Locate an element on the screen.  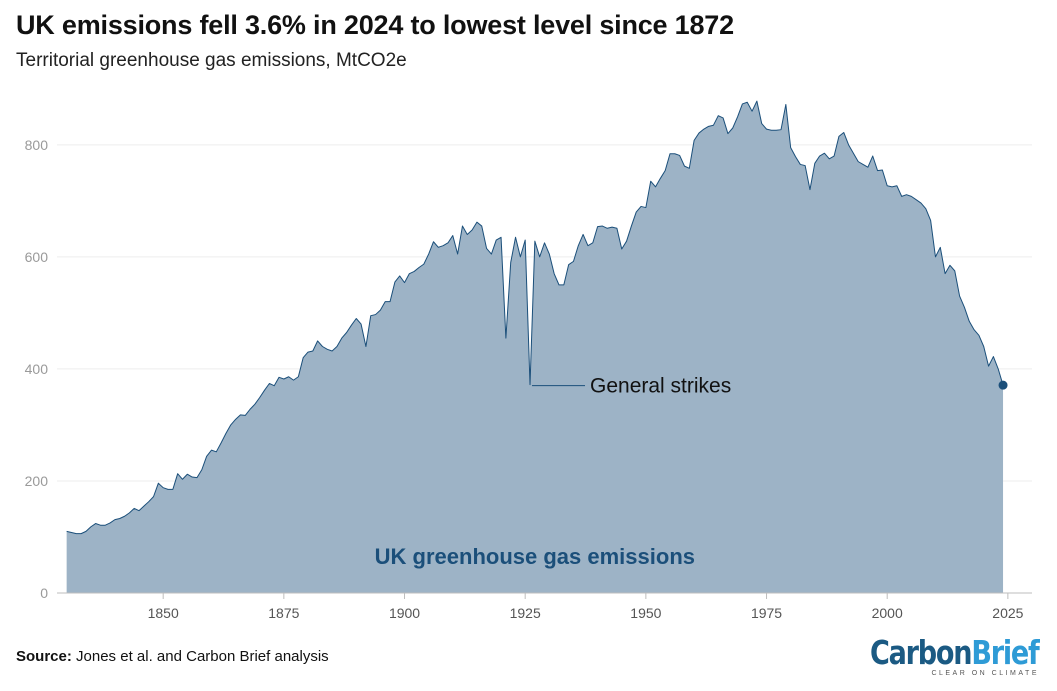
logo-tagline: CLEAR ON CLIMATE is located at coordinates (985, 673).